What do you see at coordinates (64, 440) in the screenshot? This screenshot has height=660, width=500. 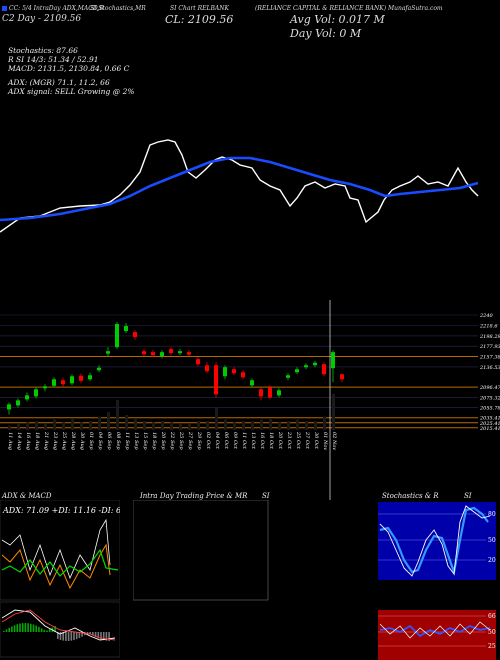 I see `date-label: 25 Aug` at bounding box center [64, 440].